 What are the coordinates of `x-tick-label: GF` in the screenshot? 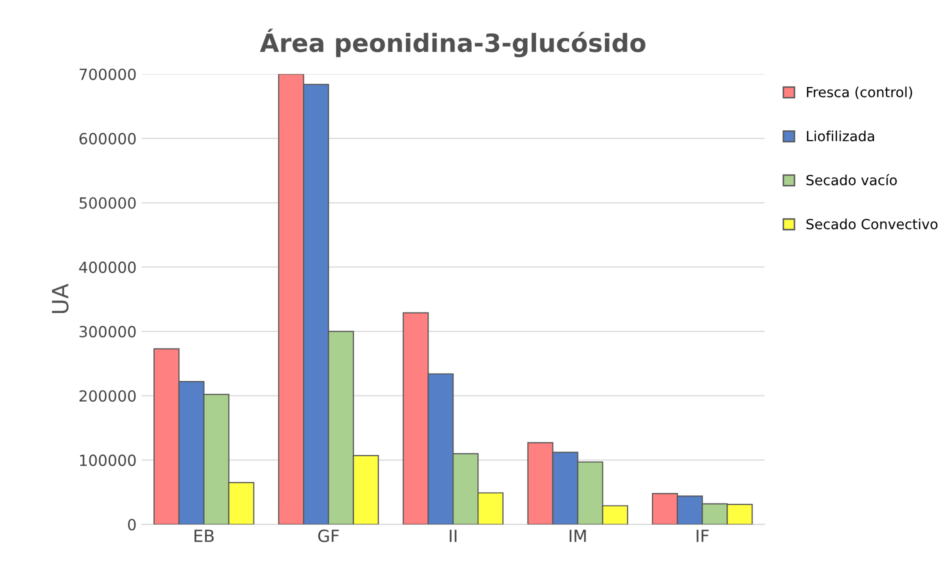 It's located at (328, 536).